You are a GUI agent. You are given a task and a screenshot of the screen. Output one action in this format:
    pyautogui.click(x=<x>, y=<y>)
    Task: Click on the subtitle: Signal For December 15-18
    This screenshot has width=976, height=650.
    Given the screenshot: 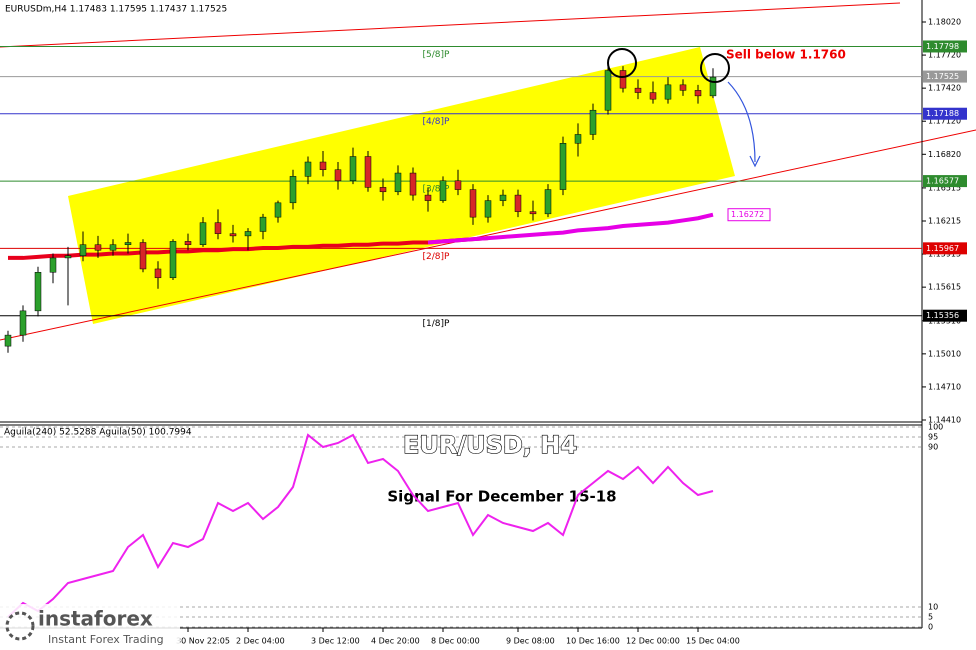 What is the action you would take?
    pyautogui.click(x=501, y=497)
    